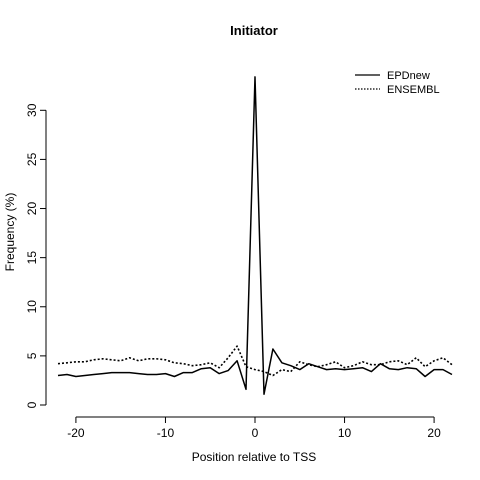 The width and height of the screenshot is (480, 480). What do you see at coordinates (255, 361) in the screenshot?
I see `series-line-ensembl` at bounding box center [255, 361].